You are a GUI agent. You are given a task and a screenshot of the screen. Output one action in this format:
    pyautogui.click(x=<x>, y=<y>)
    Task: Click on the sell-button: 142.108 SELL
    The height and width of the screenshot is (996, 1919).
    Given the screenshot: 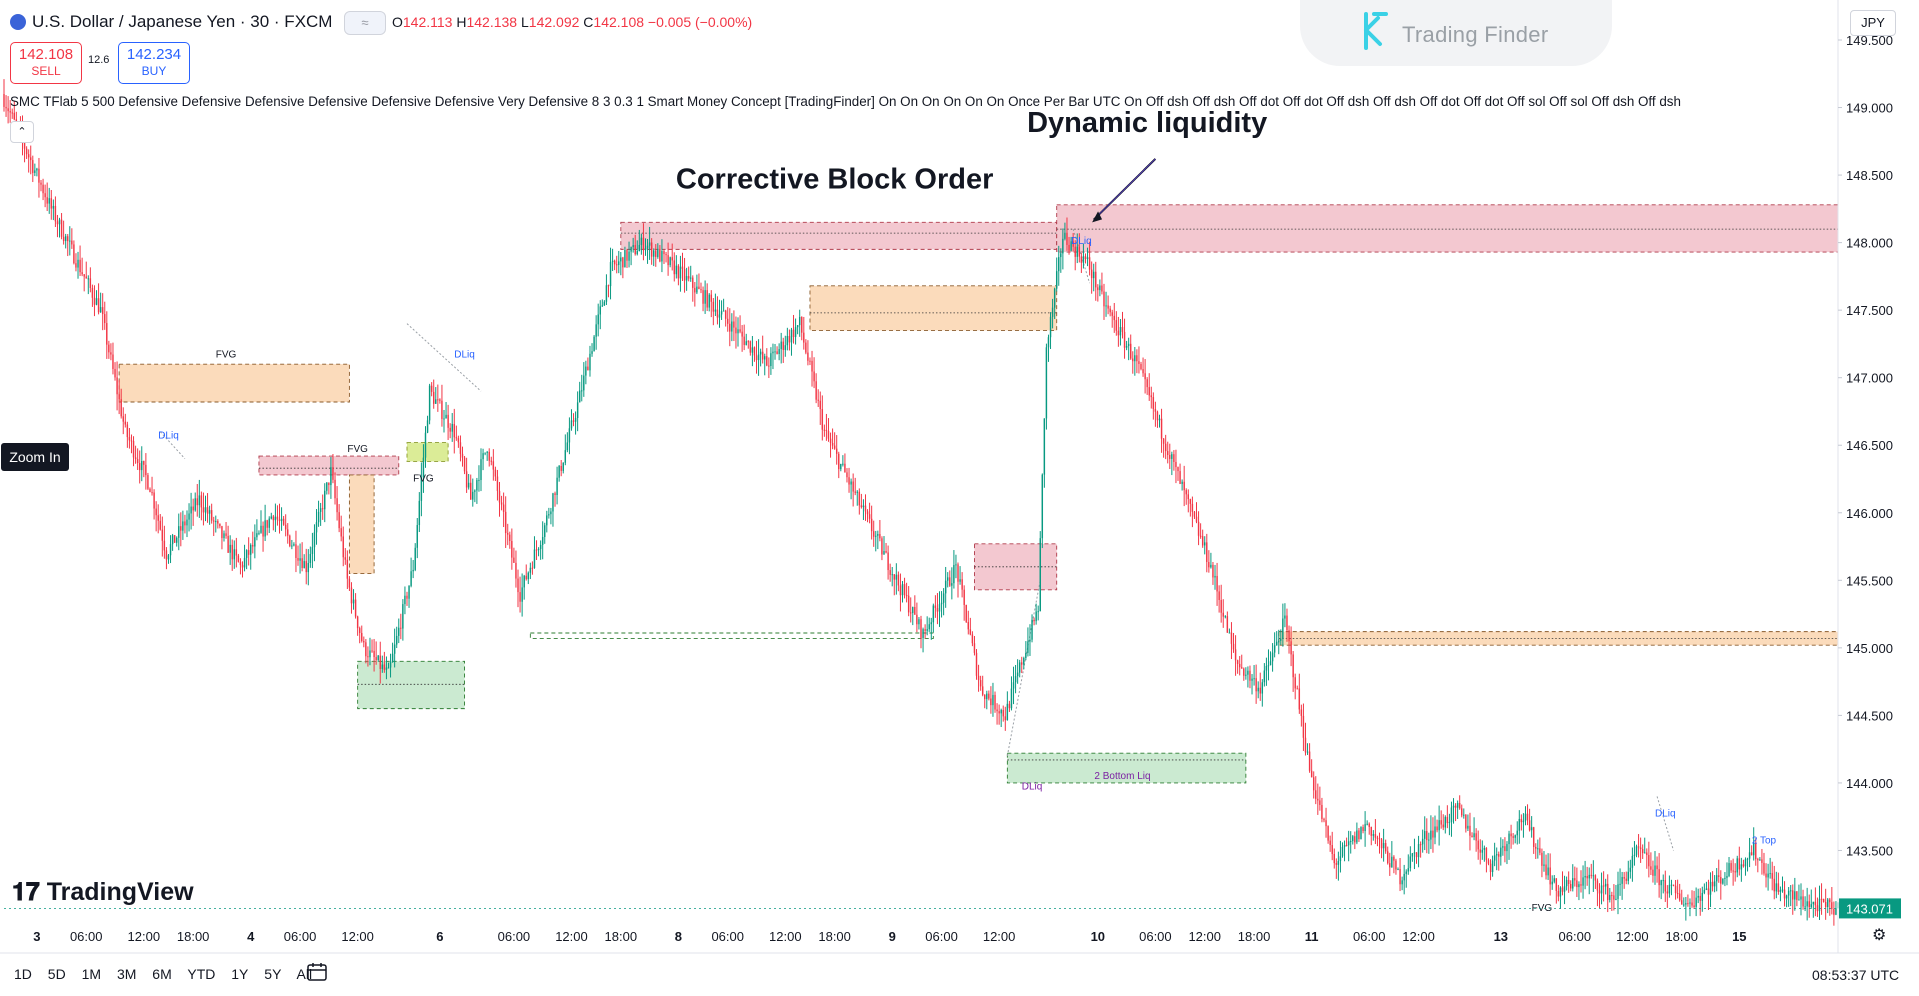 What is the action you would take?
    pyautogui.click(x=46, y=63)
    